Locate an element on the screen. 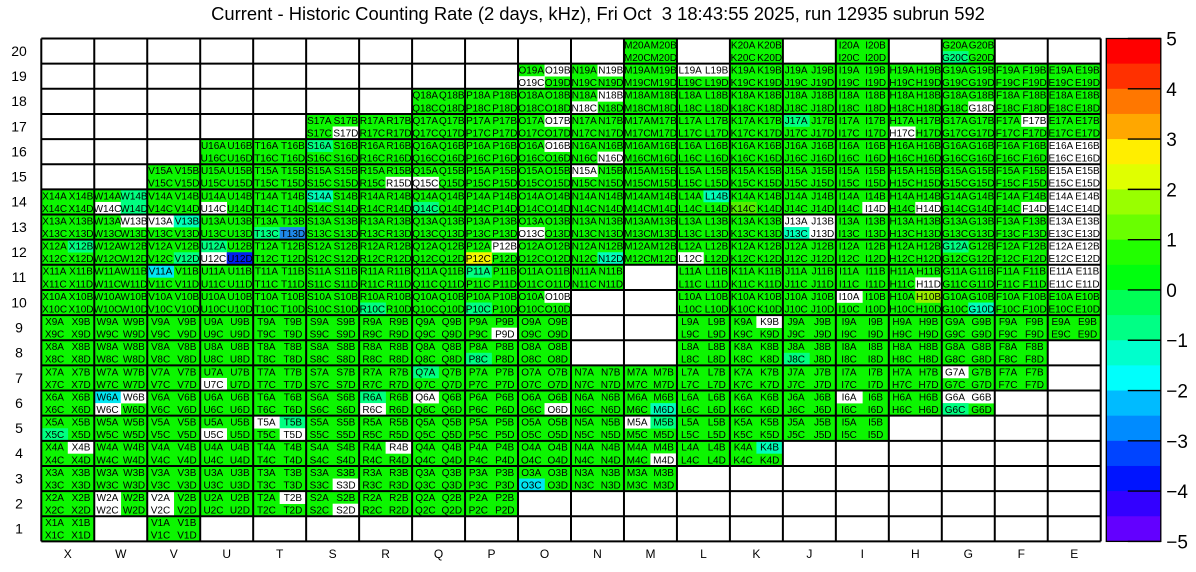 This screenshot has width=1196, height=572. svg-text: P11B is located at coordinates (505, 272).